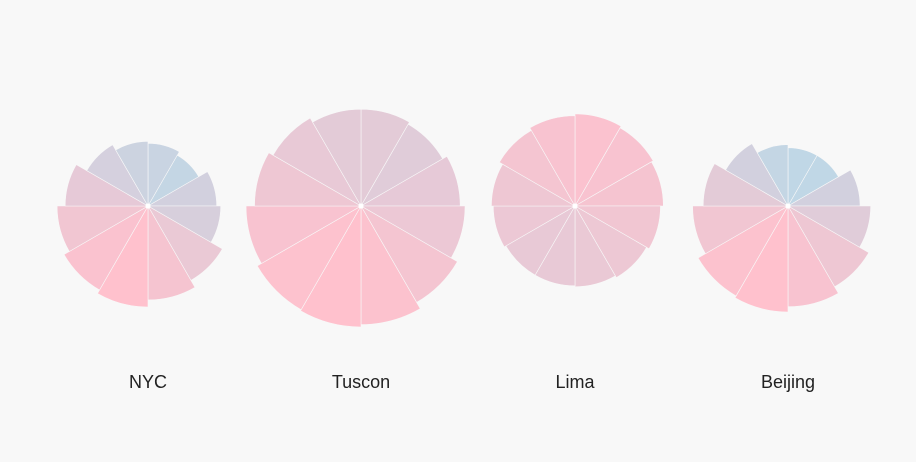 The height and width of the screenshot is (462, 916). I want to click on nyc-center-dot, so click(148, 206).